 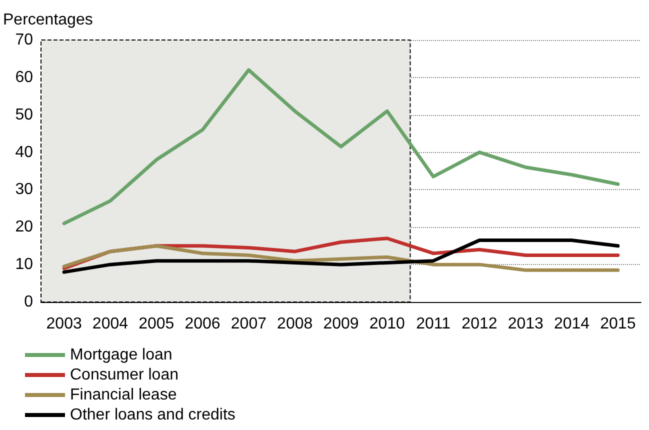 I want to click on x-tick-label: 2014, so click(x=572, y=324).